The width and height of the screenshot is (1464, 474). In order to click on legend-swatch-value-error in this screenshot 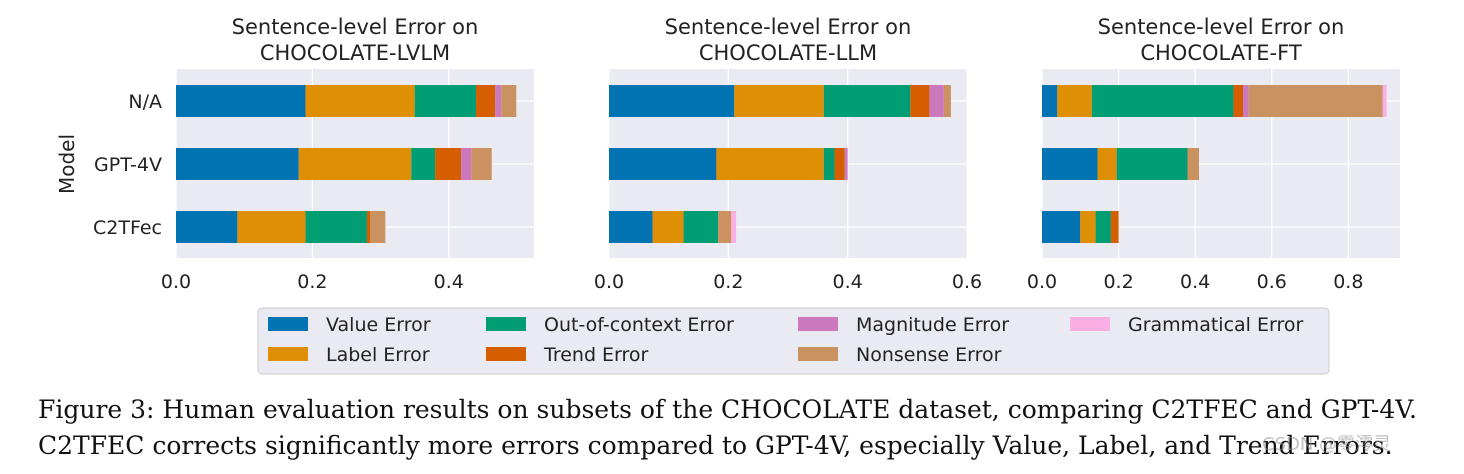, I will do `click(288, 324)`.